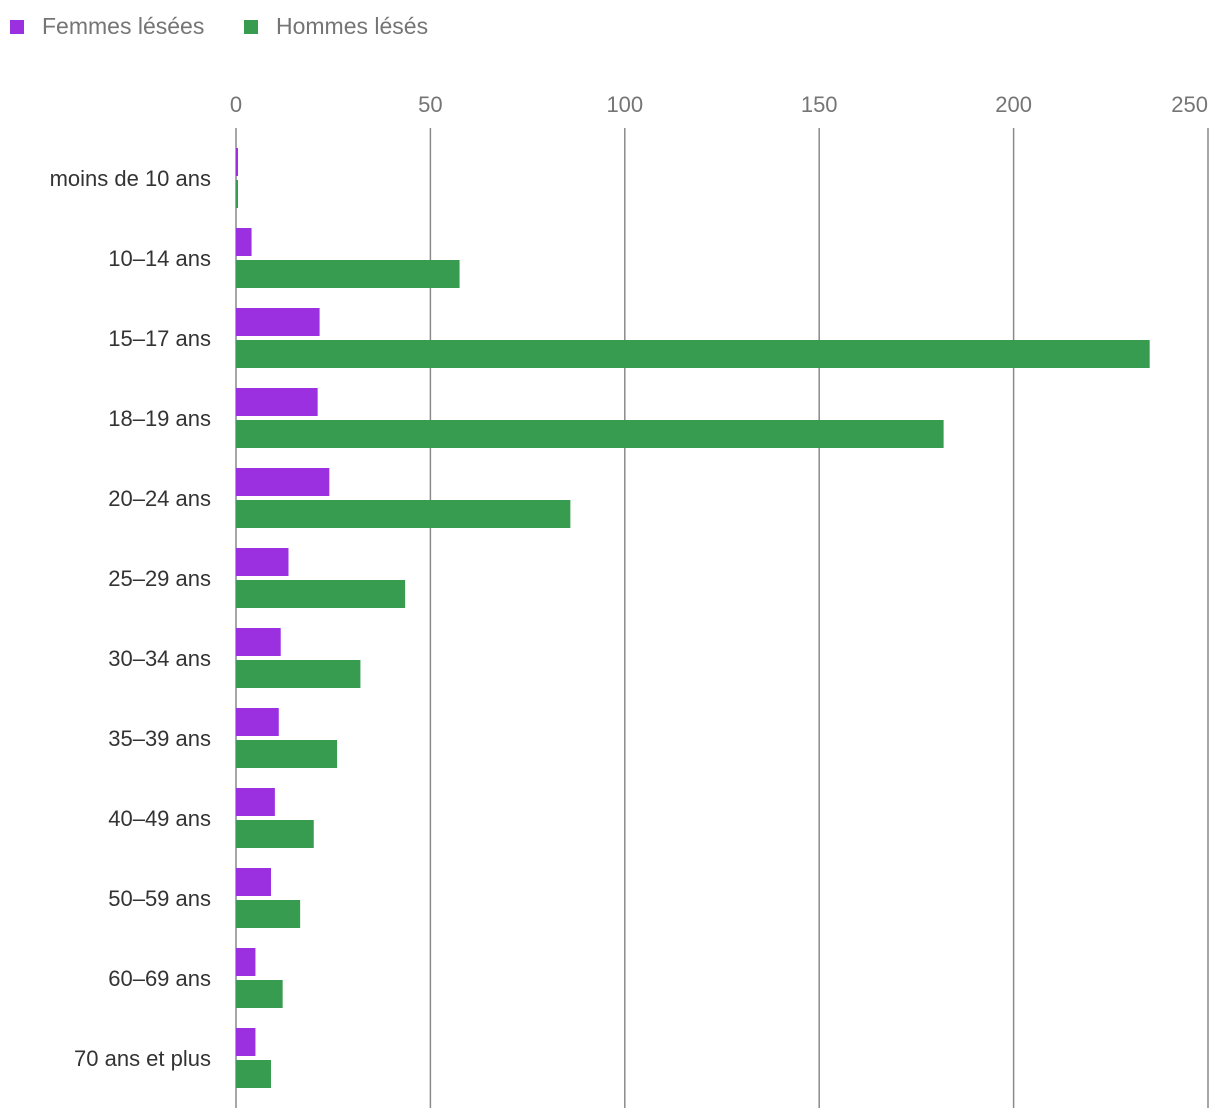  Describe the element at coordinates (159, 978) in the screenshot. I see `category-label-11: 60–69 ans` at that location.